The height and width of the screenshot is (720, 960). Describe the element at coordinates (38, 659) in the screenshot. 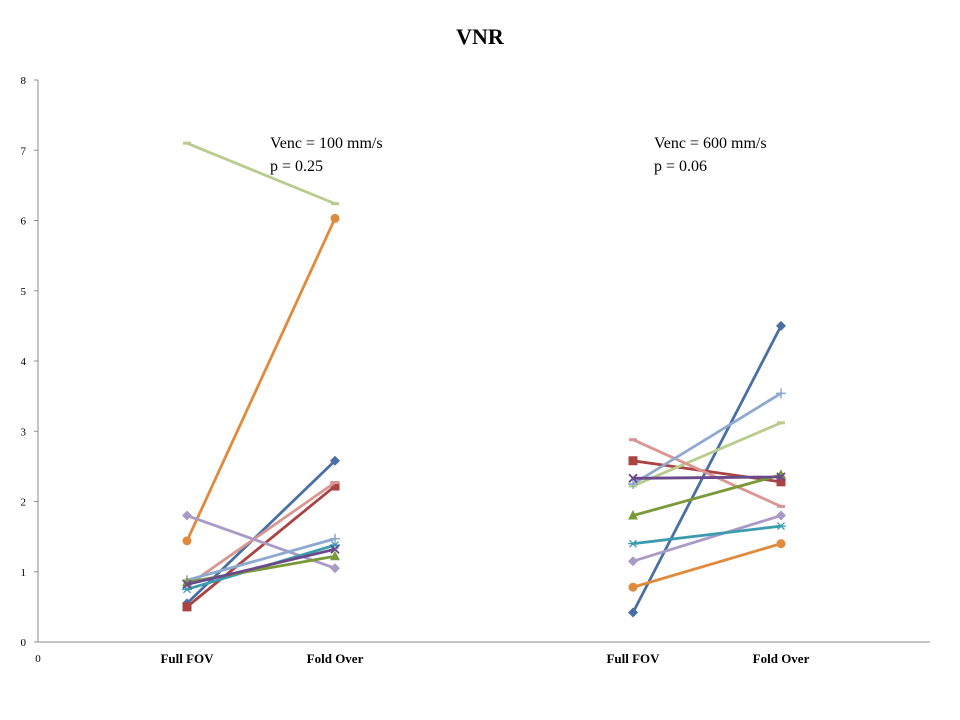

I see `x-origin-label: 0` at that location.